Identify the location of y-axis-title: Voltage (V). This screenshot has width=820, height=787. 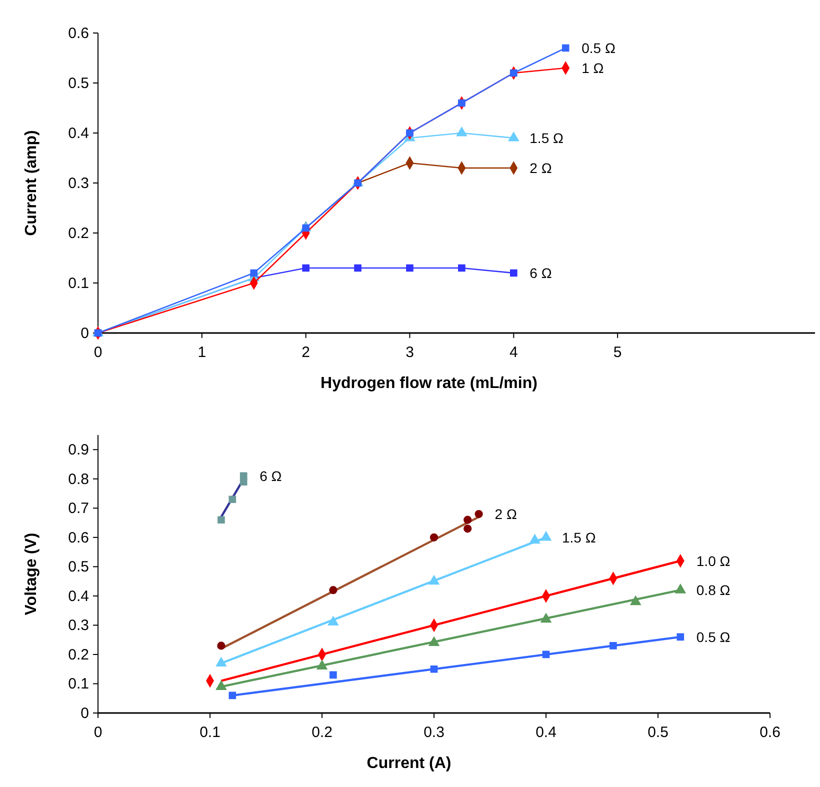
(31, 574).